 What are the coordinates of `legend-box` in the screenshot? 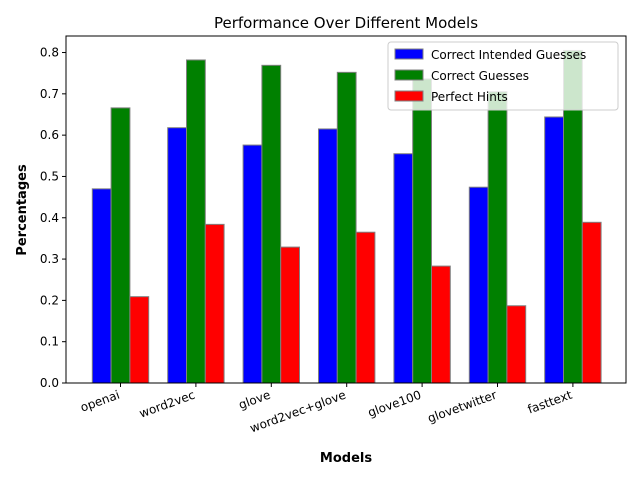 It's located at (503, 76).